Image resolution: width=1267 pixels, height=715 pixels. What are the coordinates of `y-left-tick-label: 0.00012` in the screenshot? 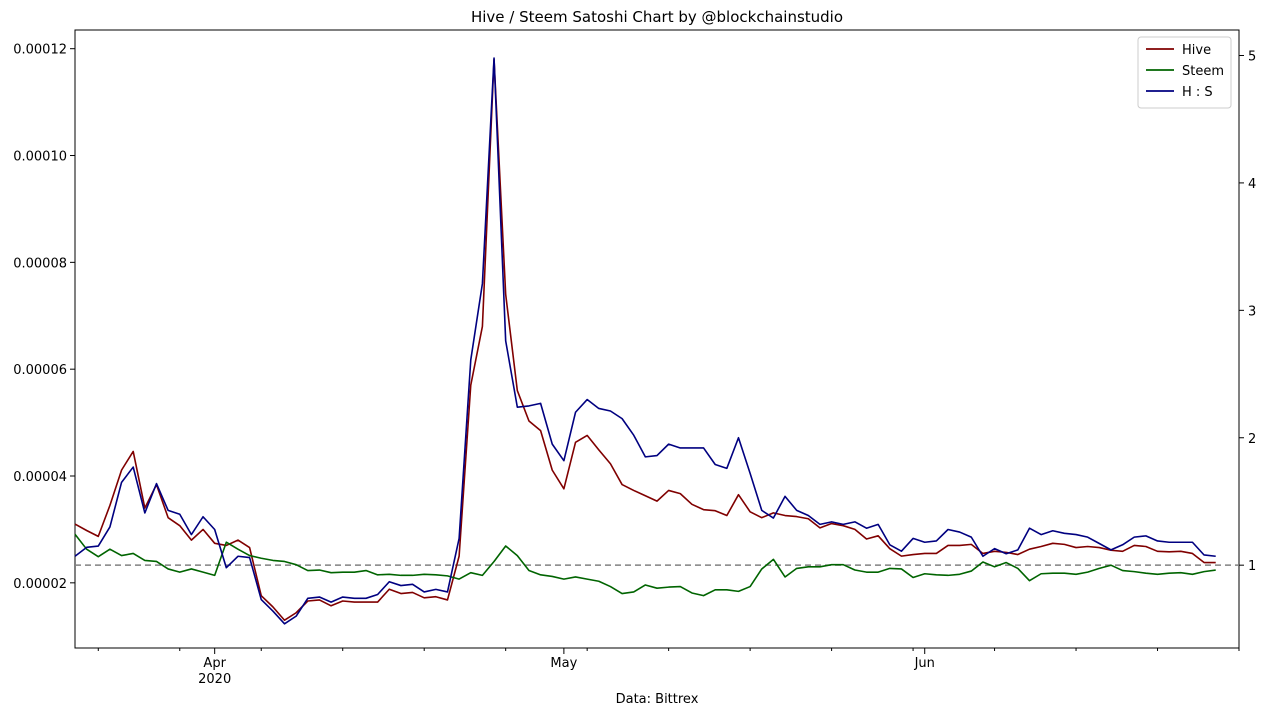 It's located at (40, 50).